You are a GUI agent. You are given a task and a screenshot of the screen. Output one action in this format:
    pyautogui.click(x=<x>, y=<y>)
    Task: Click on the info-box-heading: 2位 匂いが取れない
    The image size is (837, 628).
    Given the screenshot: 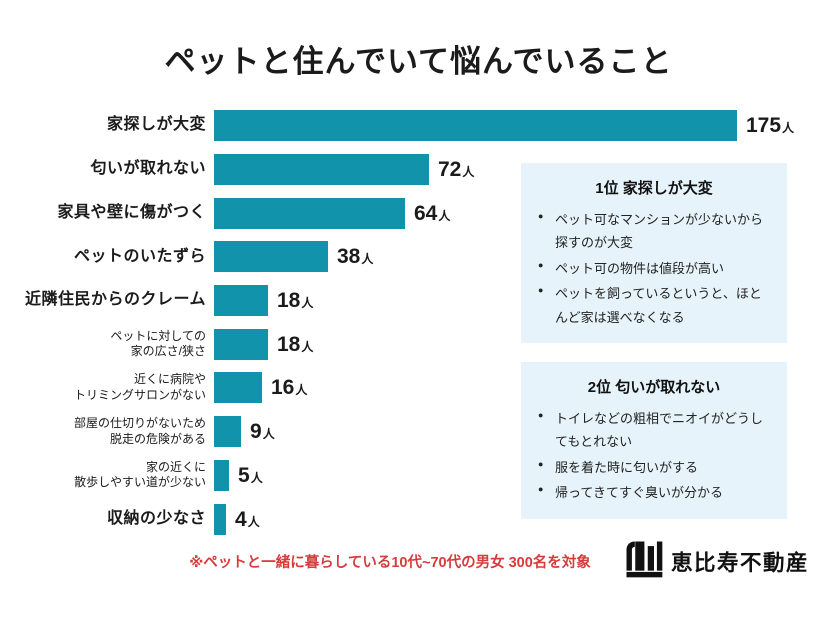 What is the action you would take?
    pyautogui.click(x=654, y=387)
    